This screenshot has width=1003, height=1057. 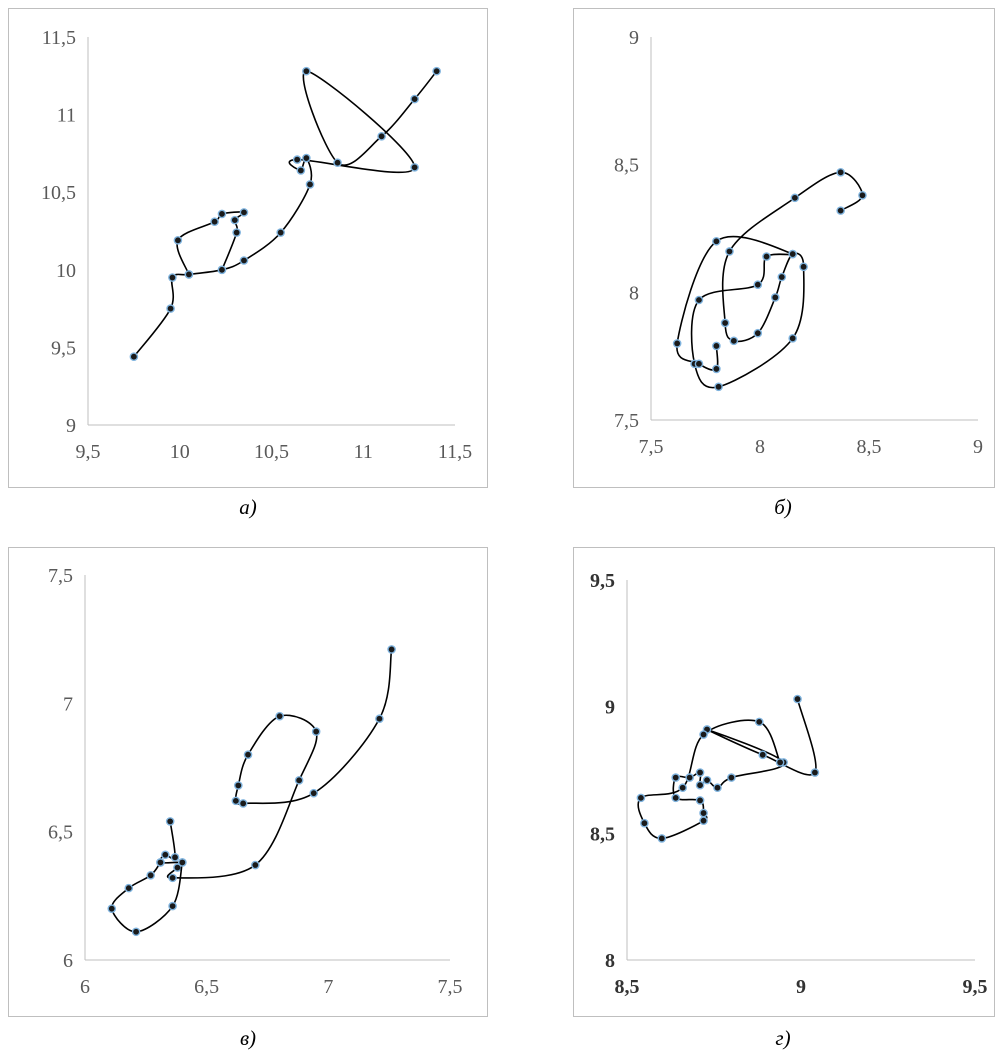 What do you see at coordinates (248, 1038) in the screenshot?
I see `chart-caption-c: в)` at bounding box center [248, 1038].